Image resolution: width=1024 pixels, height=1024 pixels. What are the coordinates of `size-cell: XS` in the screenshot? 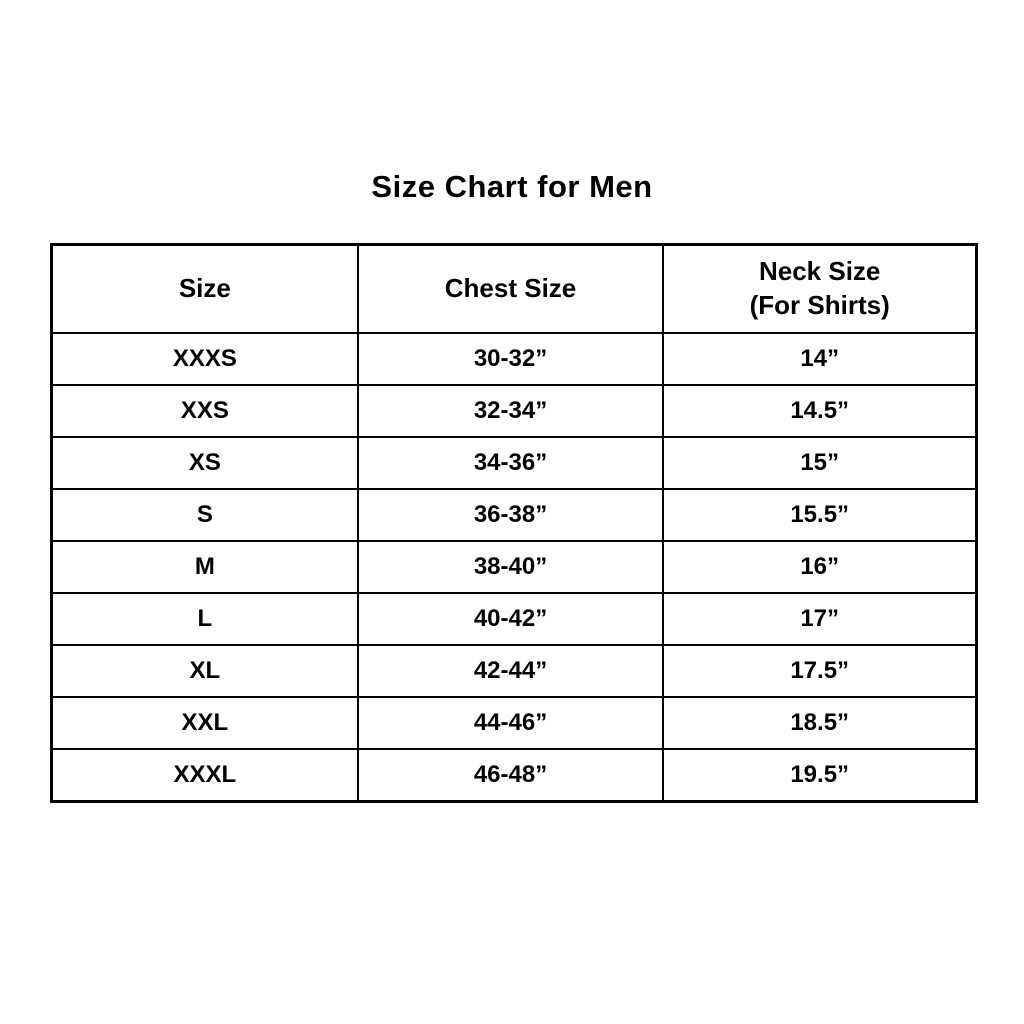 It's located at (204, 463).